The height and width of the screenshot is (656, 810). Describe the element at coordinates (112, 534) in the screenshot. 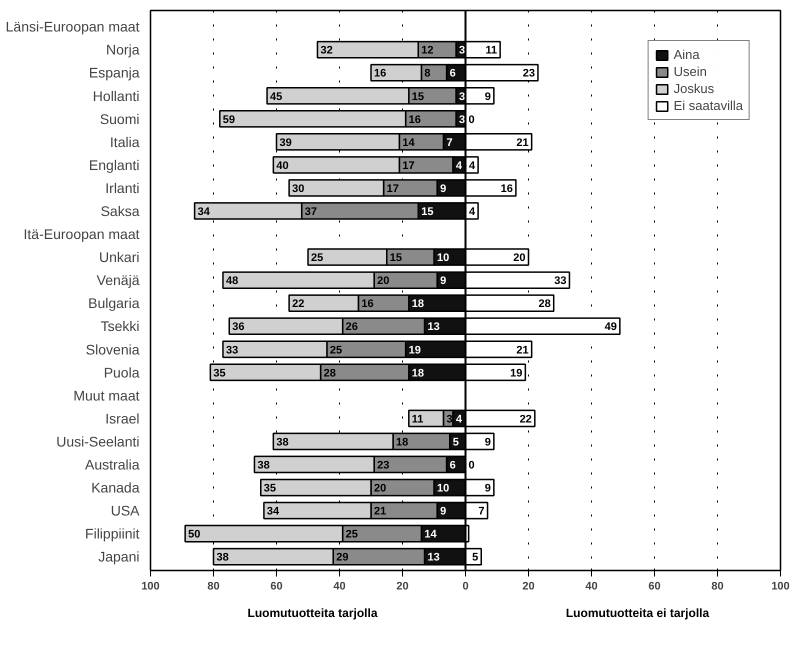

I see `y-tick-label: Filippiinit` at that location.